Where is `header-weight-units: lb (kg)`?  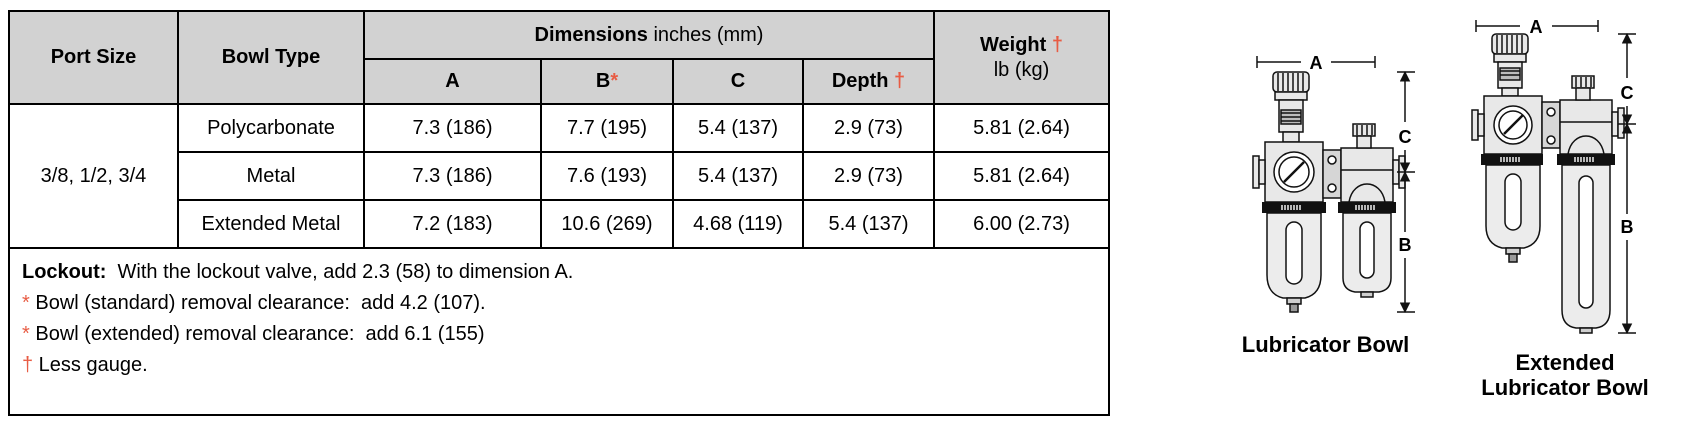
header-weight-units: lb (kg) is located at coordinates (1021, 69).